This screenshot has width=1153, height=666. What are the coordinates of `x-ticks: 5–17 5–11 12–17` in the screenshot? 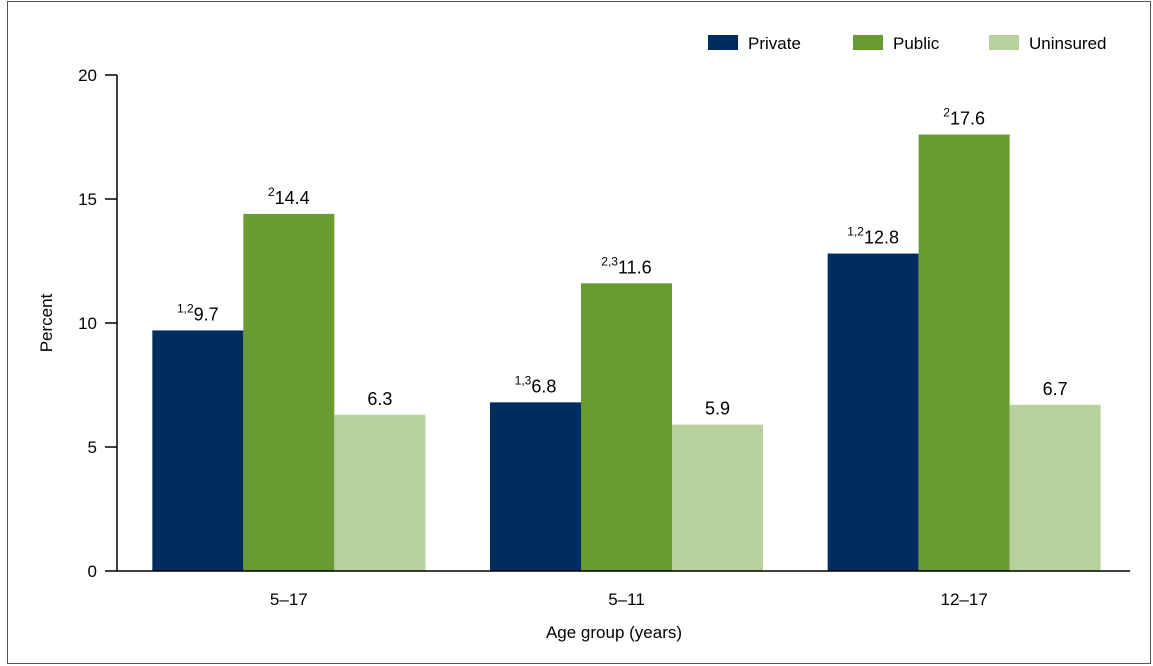 It's located at (629, 599).